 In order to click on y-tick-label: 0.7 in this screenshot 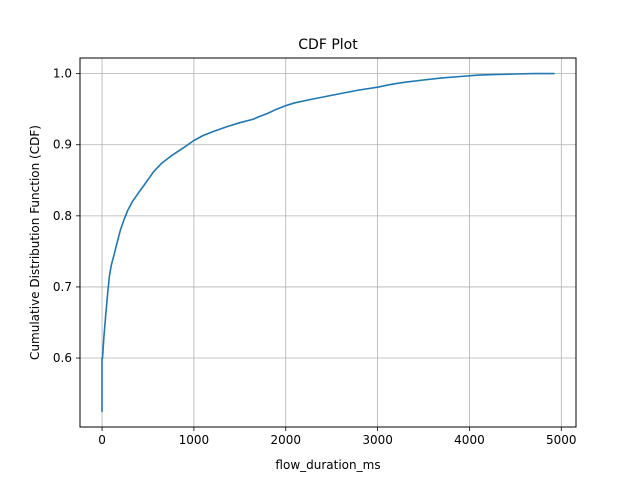, I will do `click(62, 287)`.